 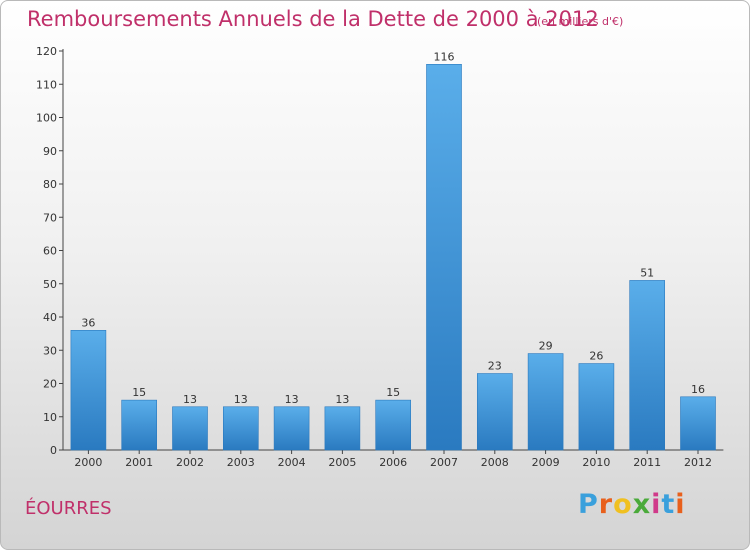 I want to click on x-tick-label: 2012, so click(x=698, y=462).